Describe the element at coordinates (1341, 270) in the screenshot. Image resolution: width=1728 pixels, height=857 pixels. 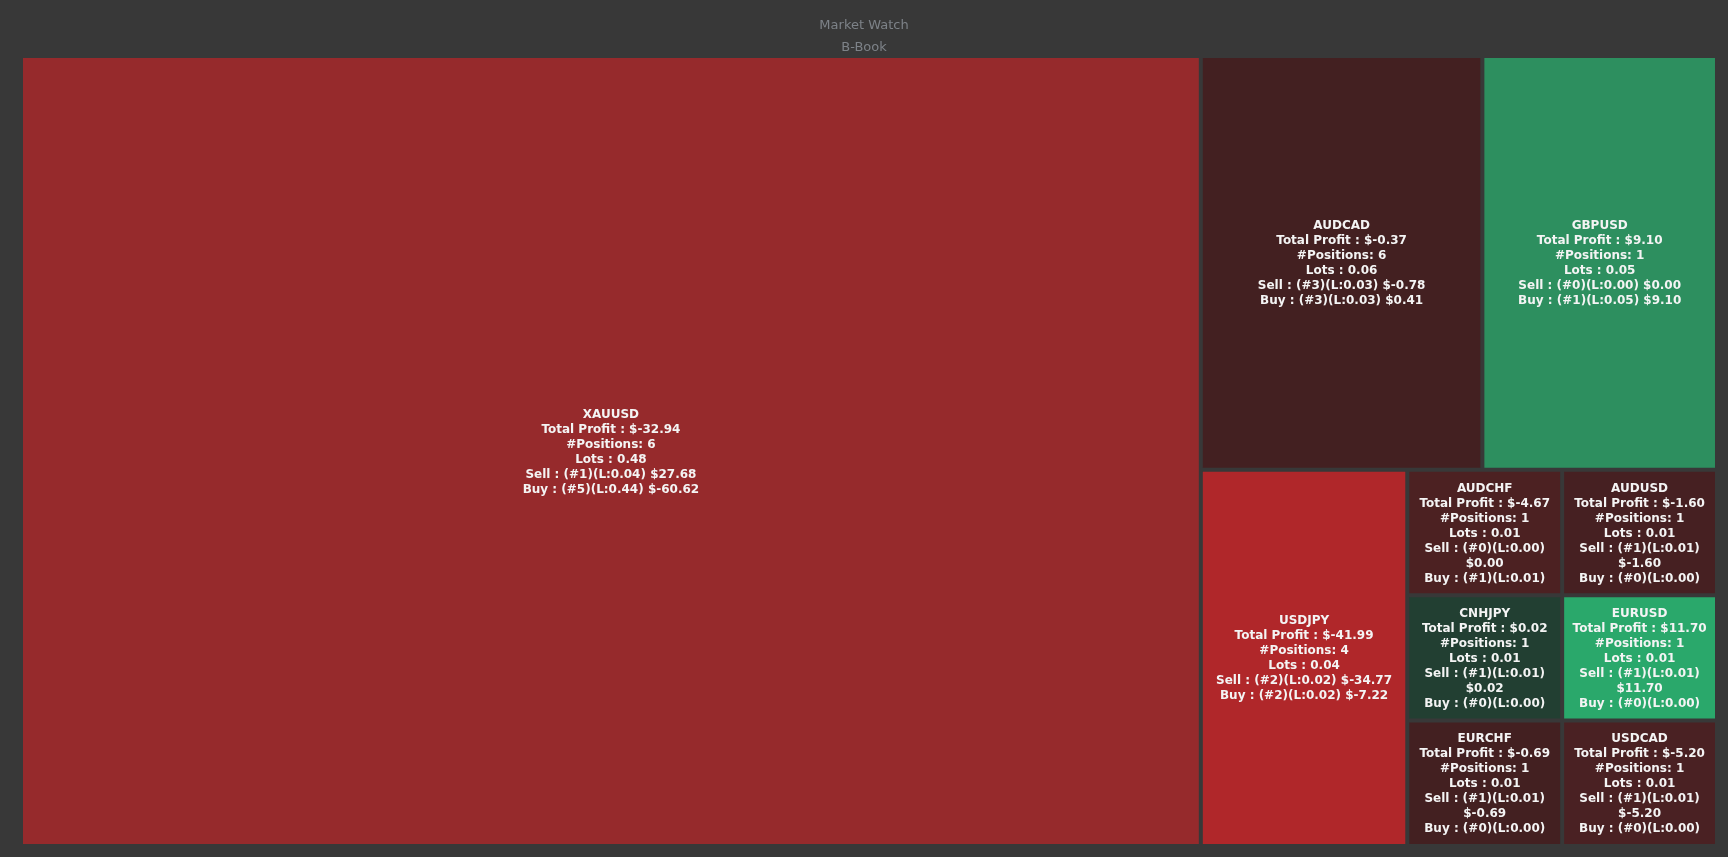
I see `data-label: Total Profit : $-0.37 #Positions: 6 Lots : 0.06 Sell : (#3)(L:0.03) $-0.78 Buy : (#3)(L:0.03) $0.41` at that location.